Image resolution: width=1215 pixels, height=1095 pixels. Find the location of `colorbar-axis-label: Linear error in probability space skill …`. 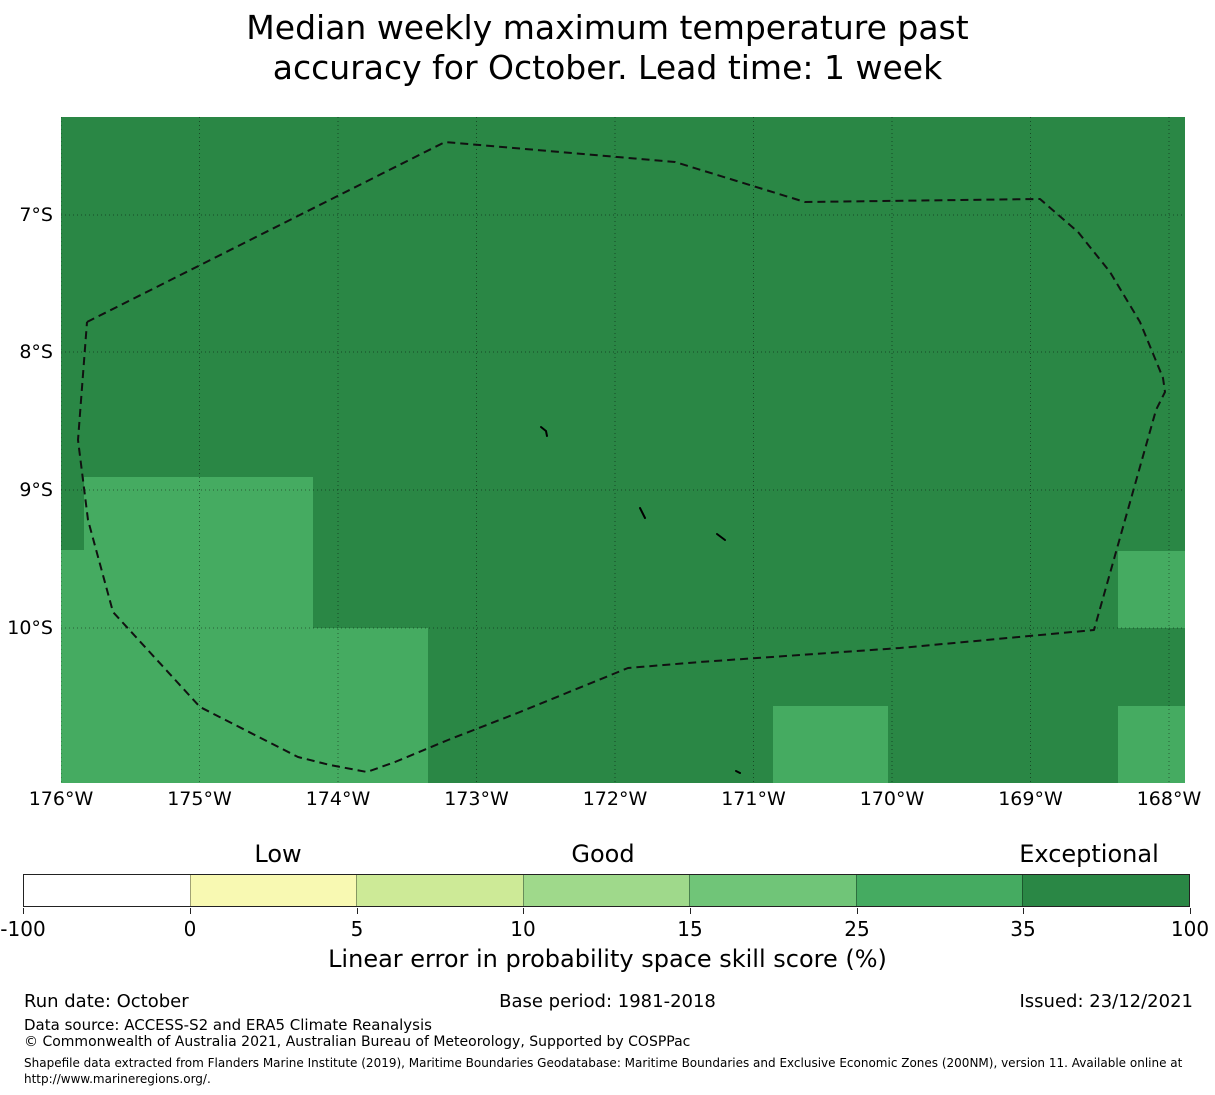

colorbar-axis-label: Linear error in probability space skill … is located at coordinates (607, 959).